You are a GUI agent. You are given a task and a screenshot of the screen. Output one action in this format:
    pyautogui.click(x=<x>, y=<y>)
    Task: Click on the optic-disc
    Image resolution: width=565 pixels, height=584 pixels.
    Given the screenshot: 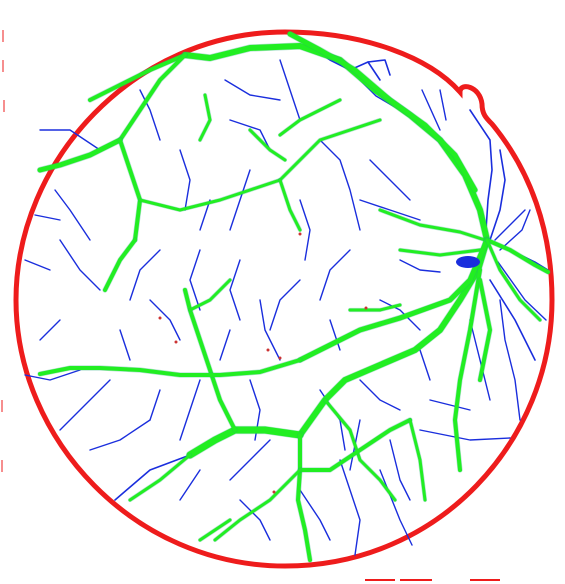 What is the action you would take?
    pyautogui.click(x=468, y=262)
    